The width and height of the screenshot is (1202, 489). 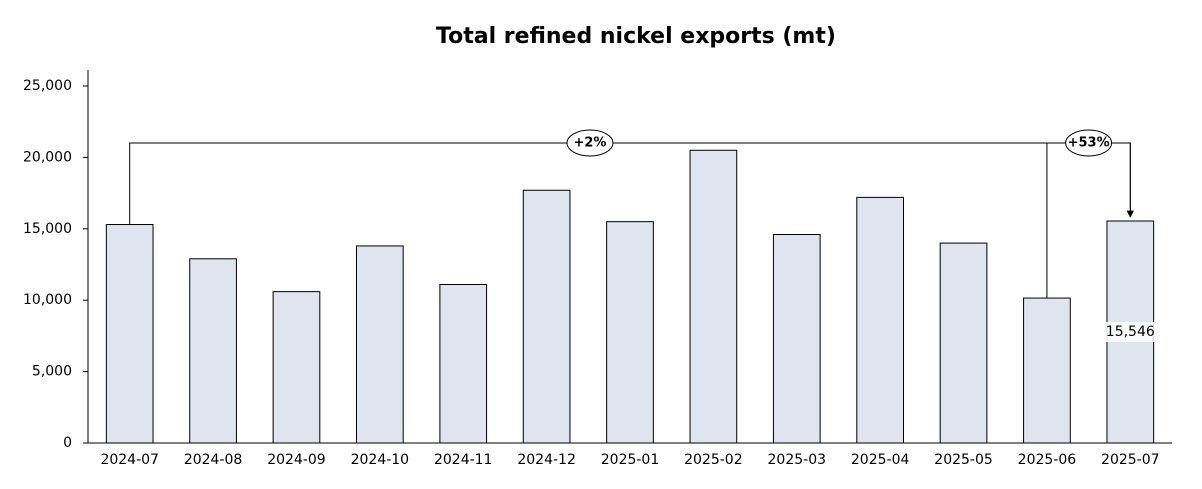 What do you see at coordinates (1130, 460) in the screenshot?
I see `x-tick-label: 2025-07` at bounding box center [1130, 460].